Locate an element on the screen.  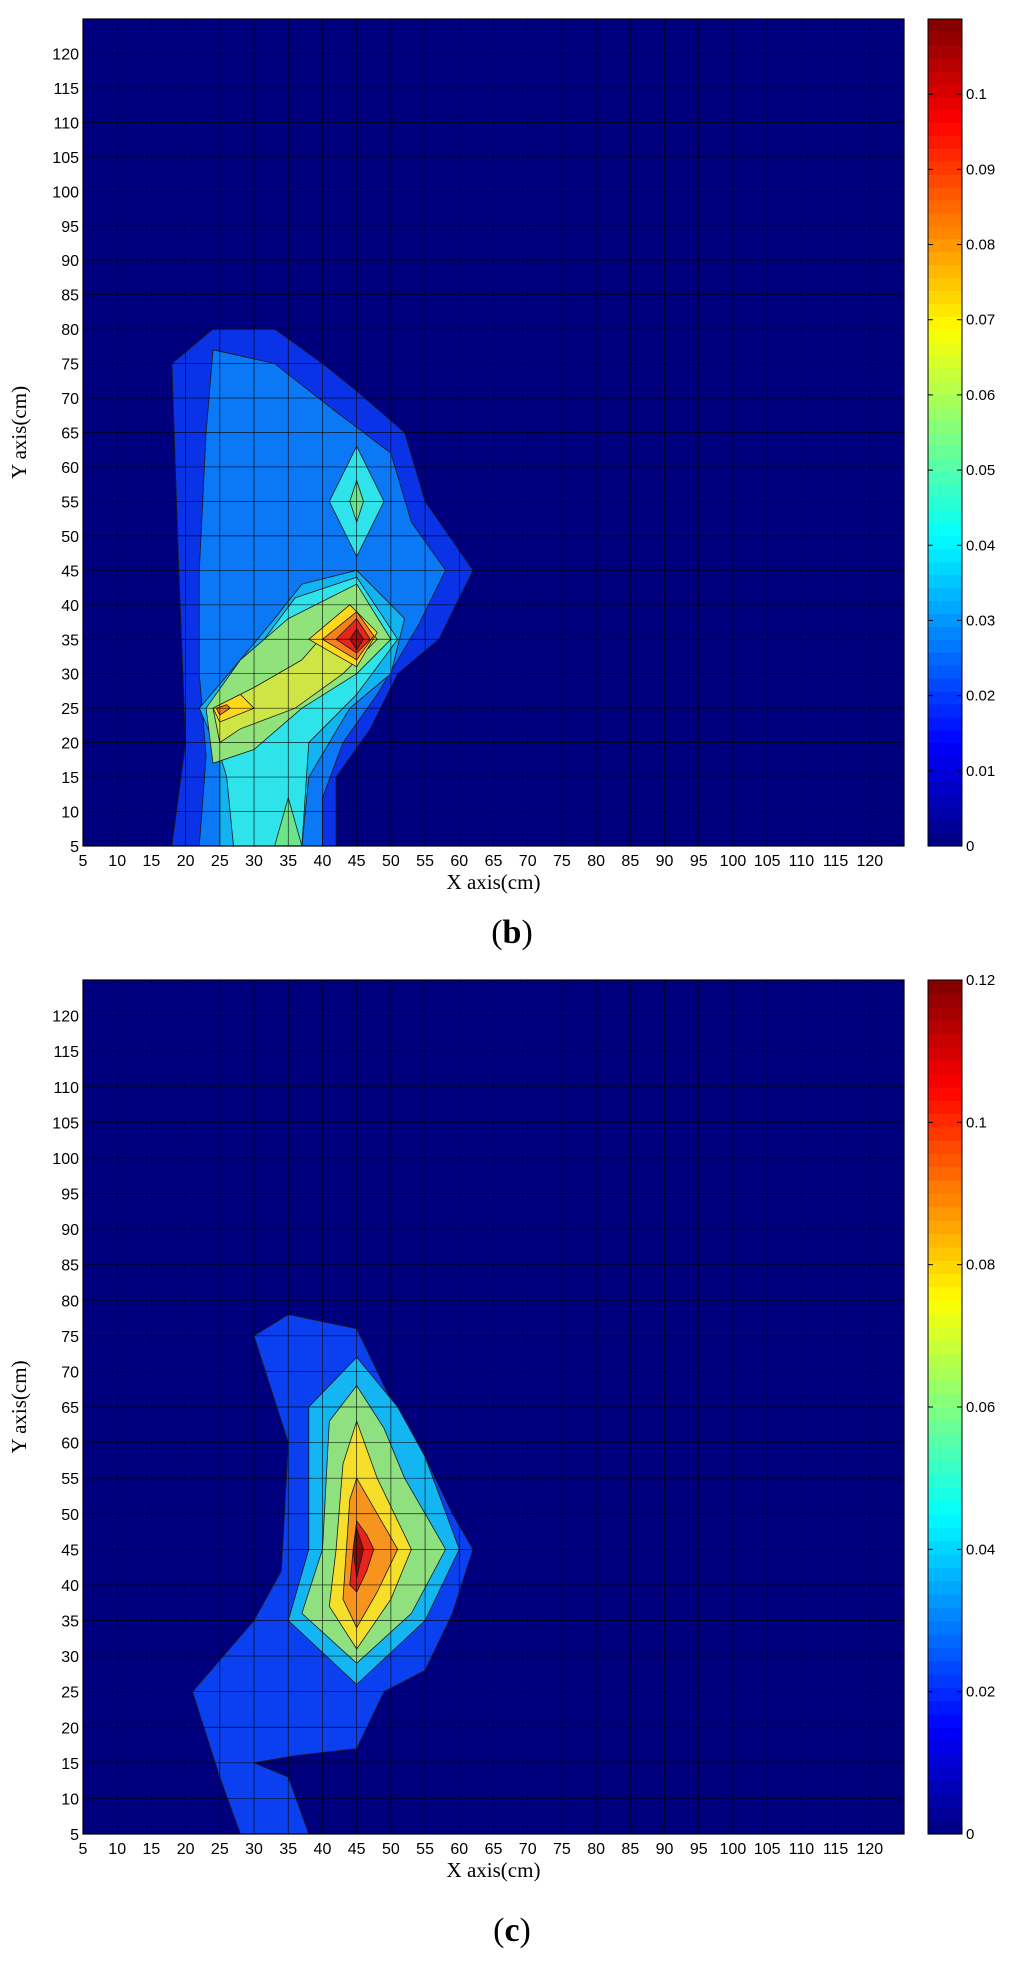
y-tick-label-3: 20 is located at coordinates (70, 1728).